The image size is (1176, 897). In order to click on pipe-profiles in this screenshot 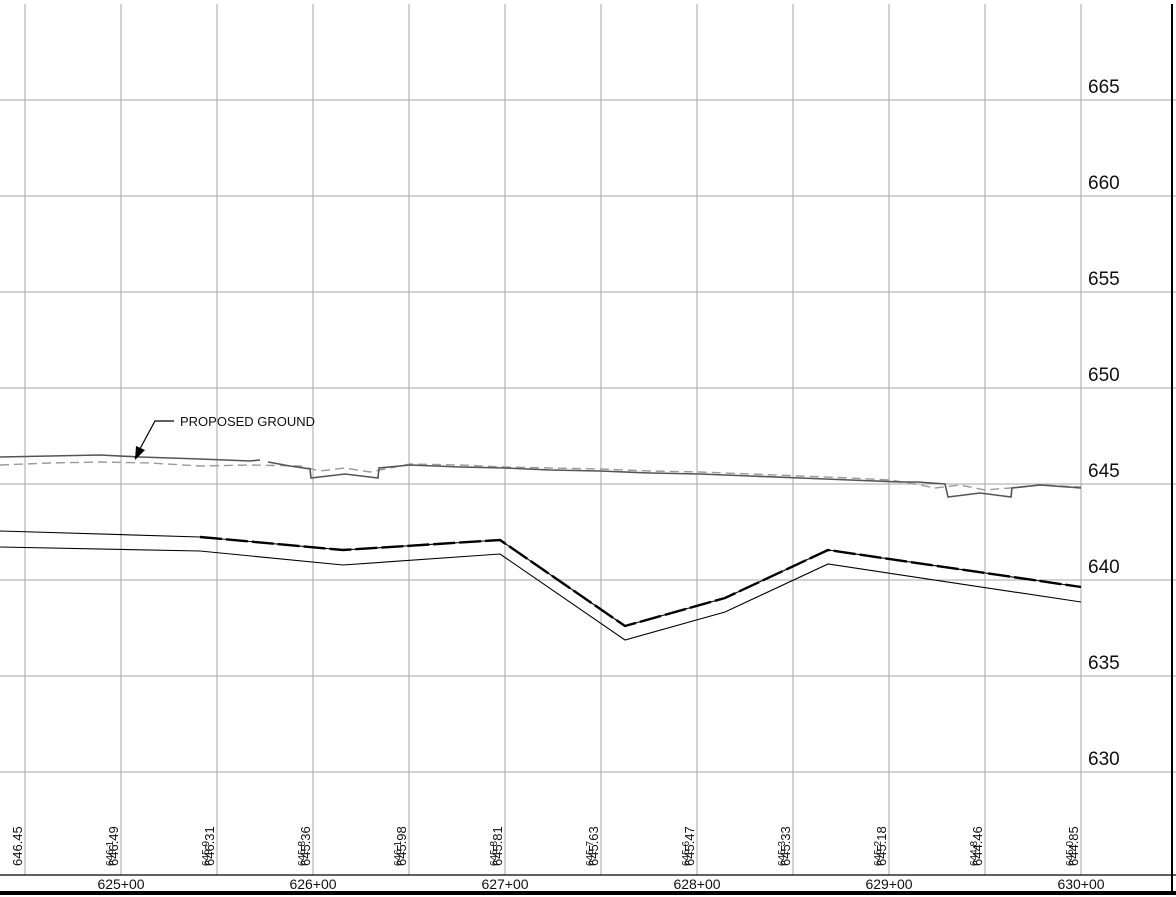, I will do `click(541, 585)`.